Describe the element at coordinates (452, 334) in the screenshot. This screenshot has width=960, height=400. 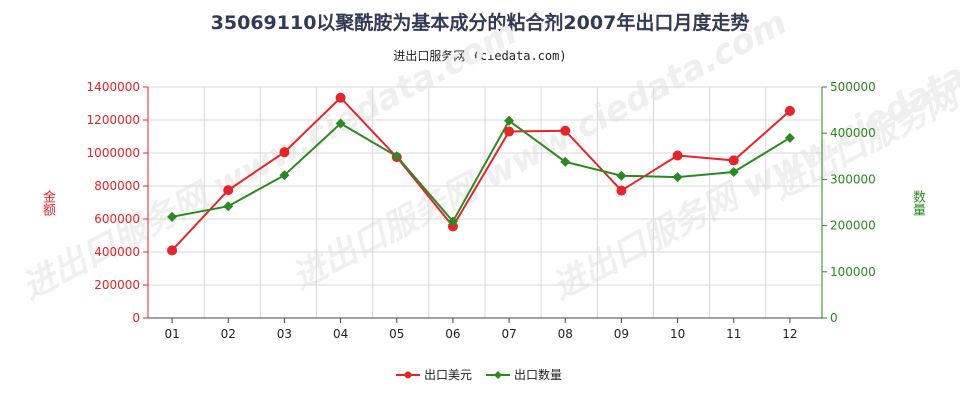
I see `x-tick-label: 06` at that location.